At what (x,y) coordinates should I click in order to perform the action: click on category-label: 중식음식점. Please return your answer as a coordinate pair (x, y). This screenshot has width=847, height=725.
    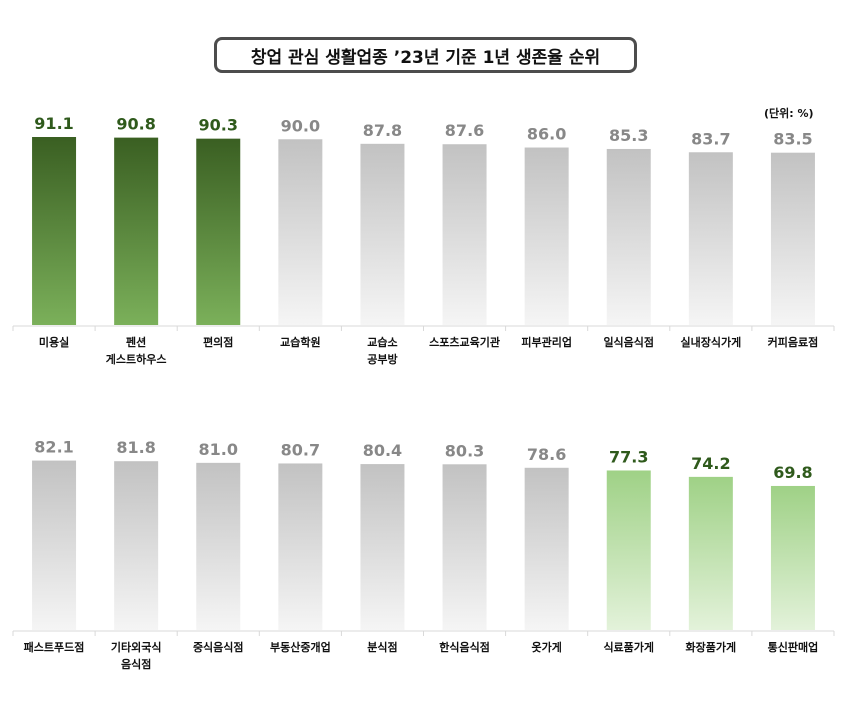
    Looking at the image, I should click on (218, 647).